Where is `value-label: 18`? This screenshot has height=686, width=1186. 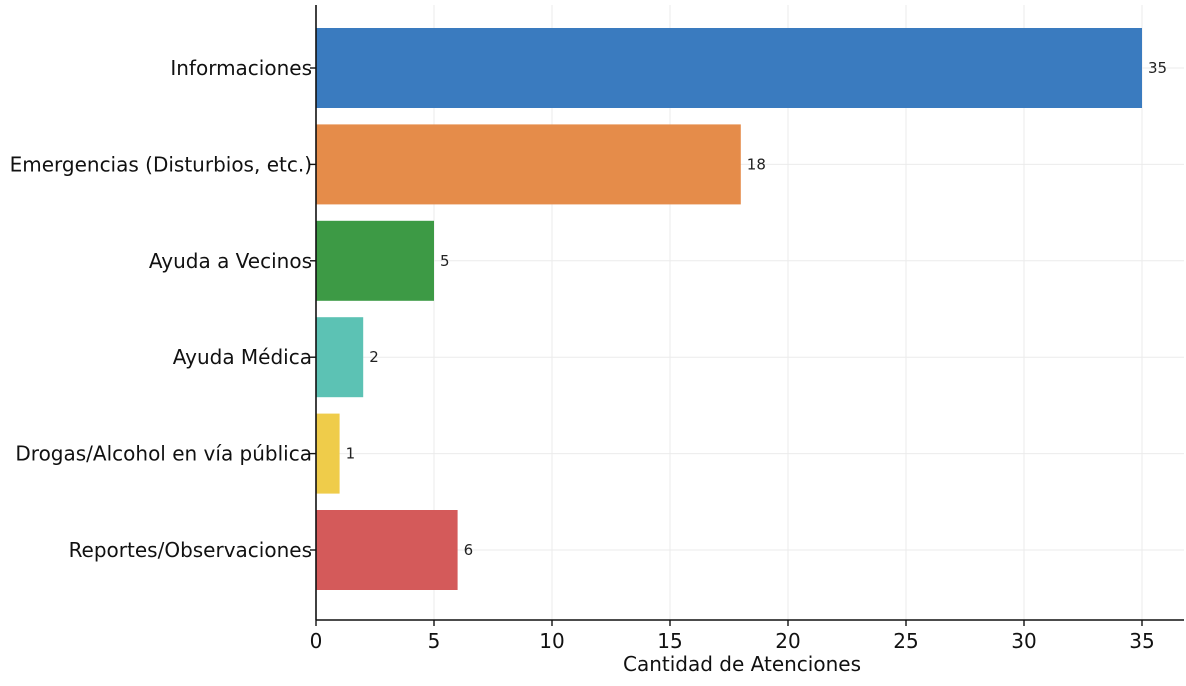
value-label: 18 is located at coordinates (756, 164).